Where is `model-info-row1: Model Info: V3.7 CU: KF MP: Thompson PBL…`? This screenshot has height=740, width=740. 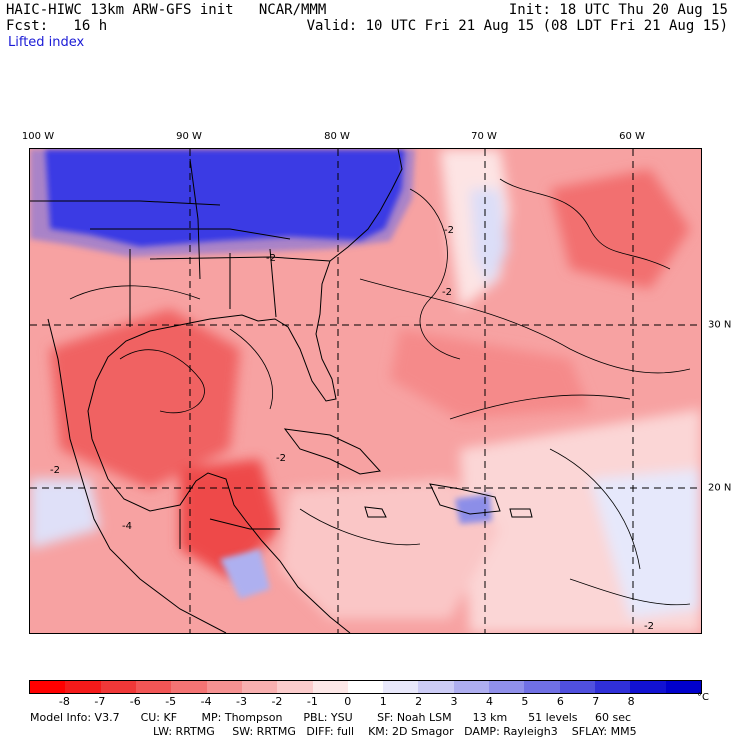 model-info-row1: Model Info: V3.7 CU: KF MP: Thompson PBL… is located at coordinates (330, 717).